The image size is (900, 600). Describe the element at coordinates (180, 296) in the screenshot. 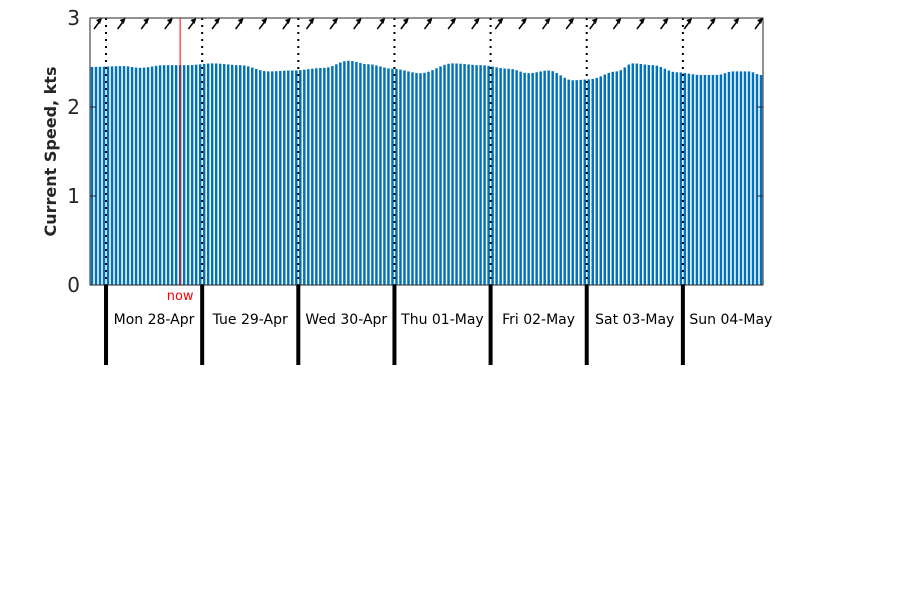

I see `now-label: now` at that location.